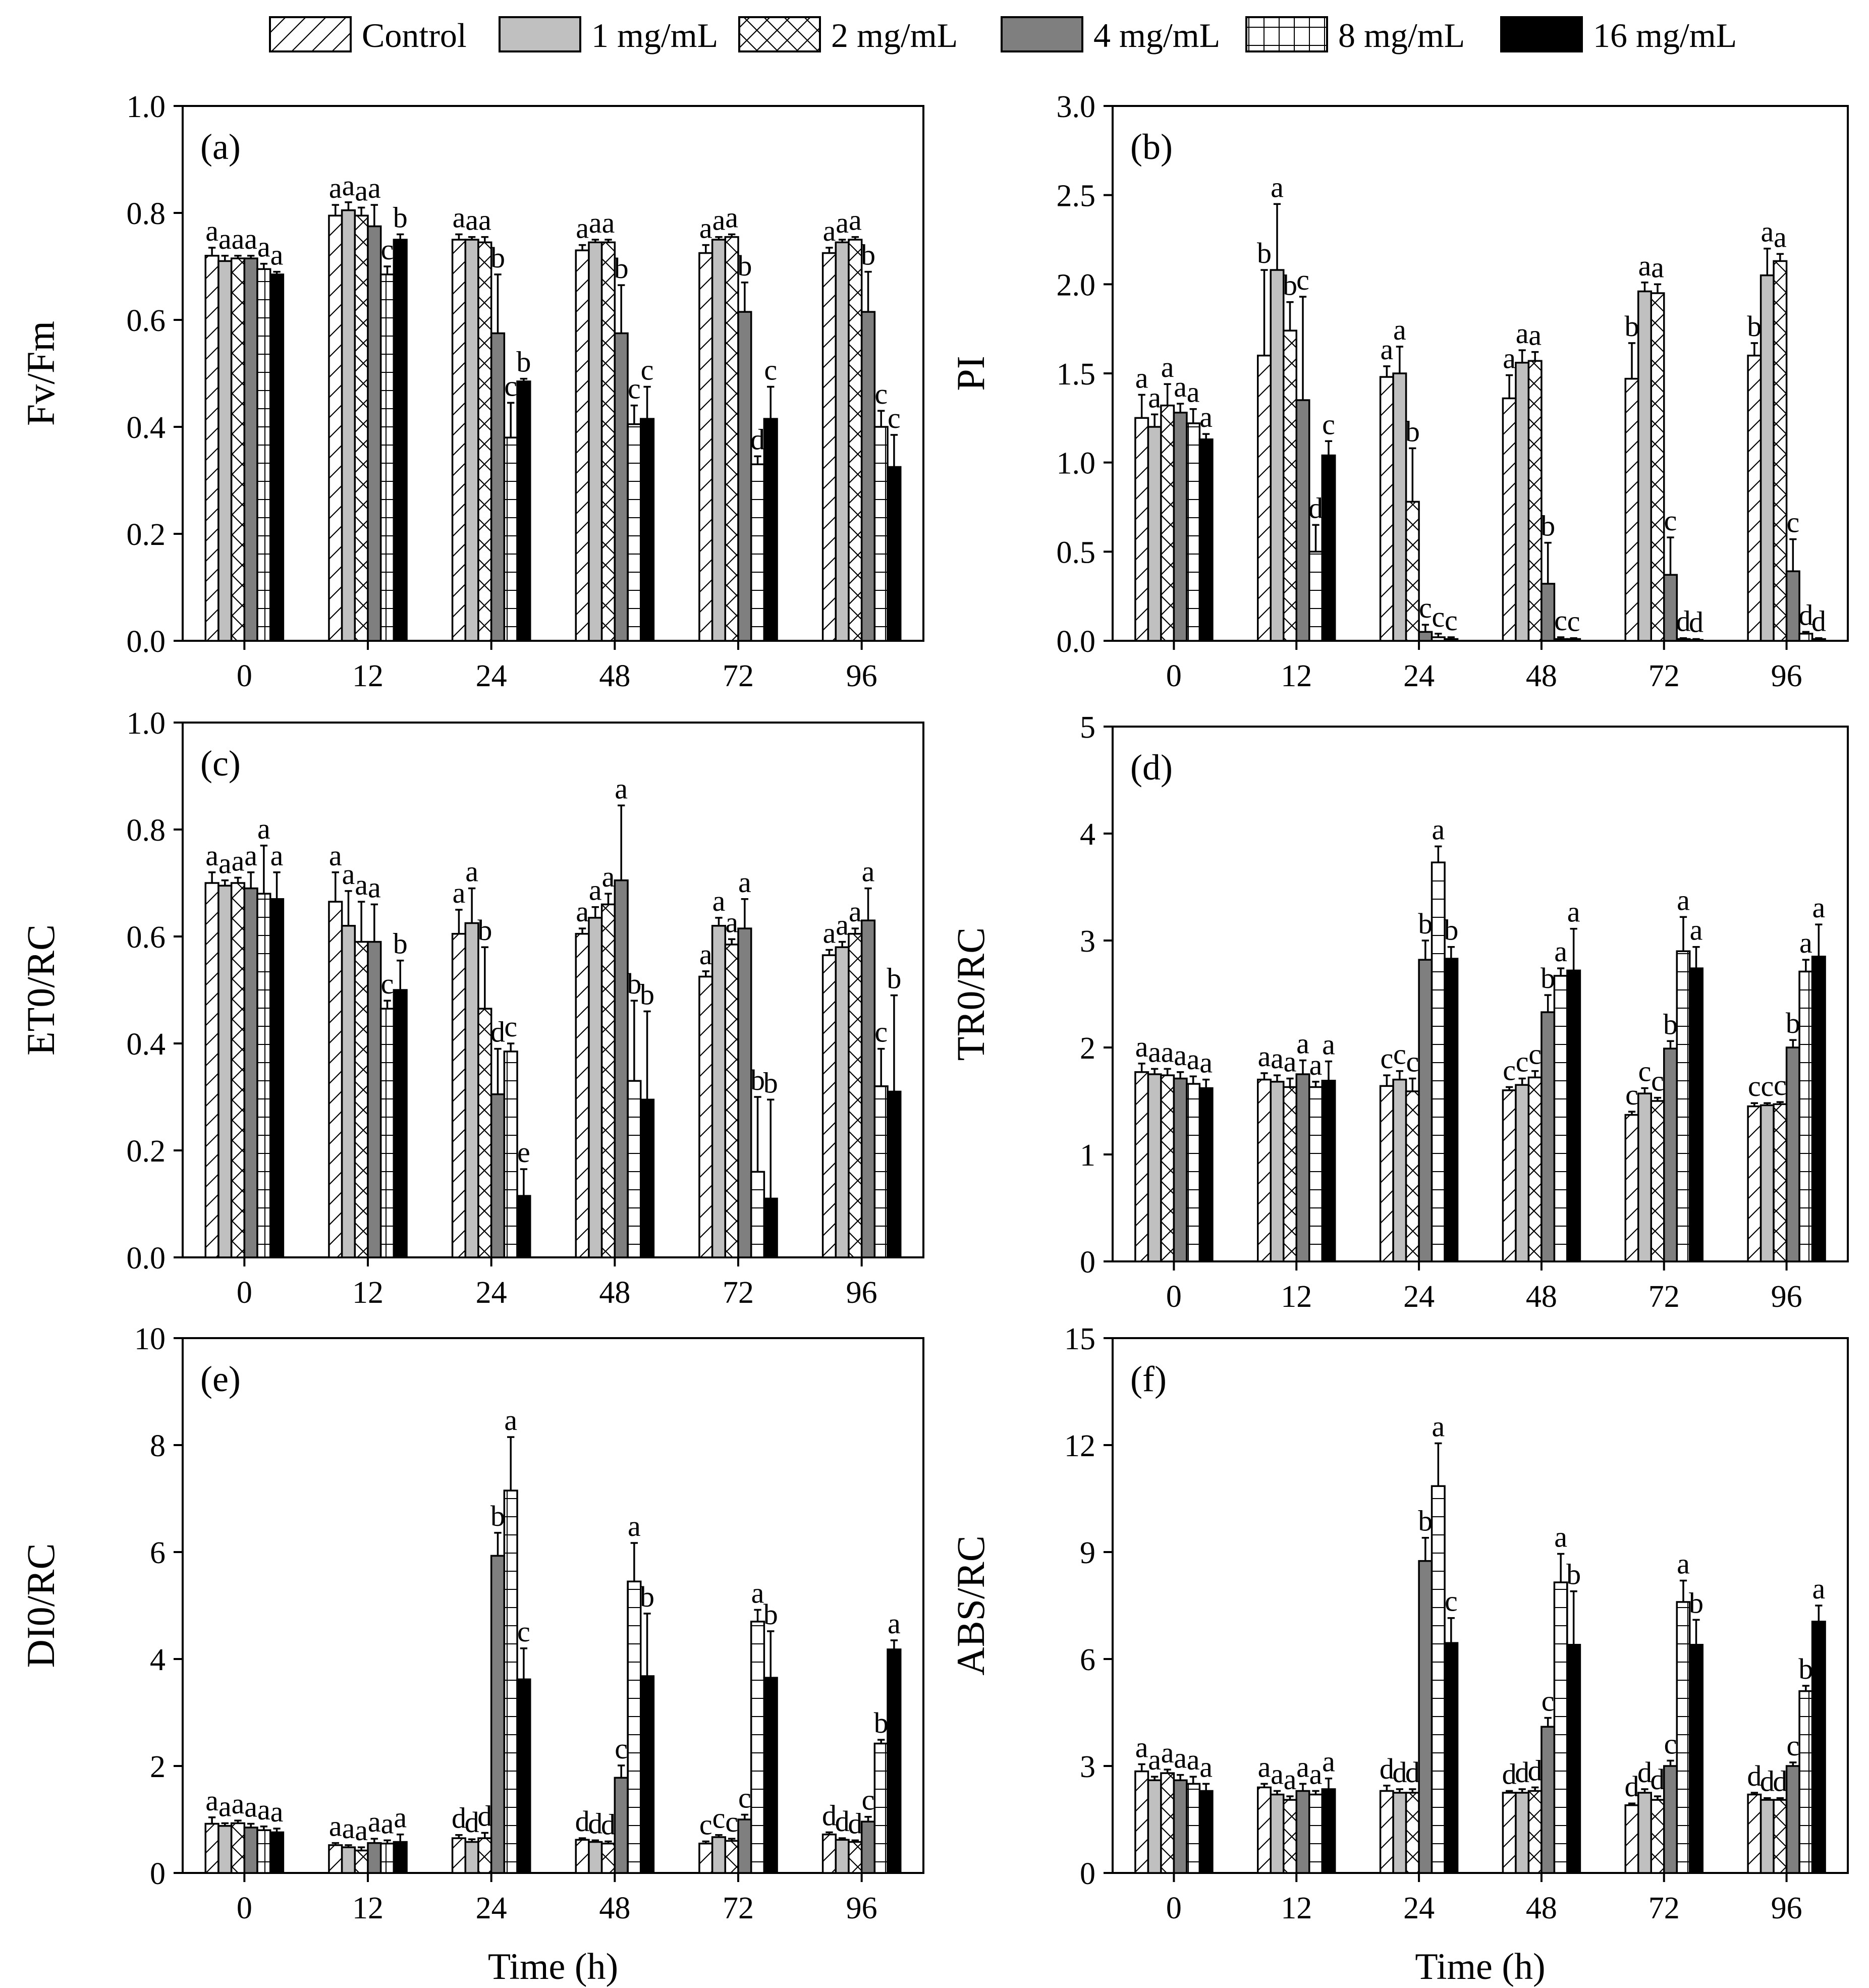 The height and width of the screenshot is (1988, 1869). What do you see at coordinates (1087, 1155) in the screenshot?
I see `y-tick-label: 1` at bounding box center [1087, 1155].